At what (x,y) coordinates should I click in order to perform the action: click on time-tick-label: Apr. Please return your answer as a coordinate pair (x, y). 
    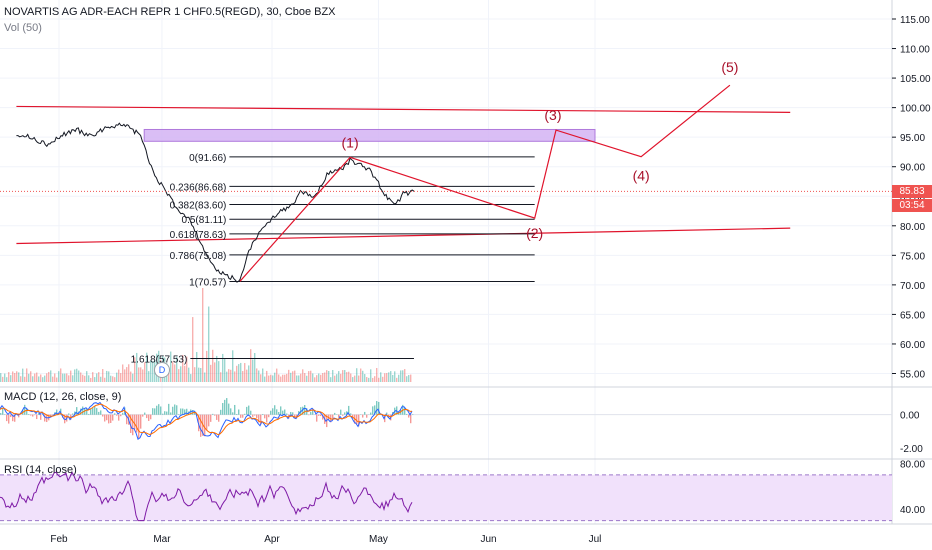
    Looking at the image, I should click on (272, 539).